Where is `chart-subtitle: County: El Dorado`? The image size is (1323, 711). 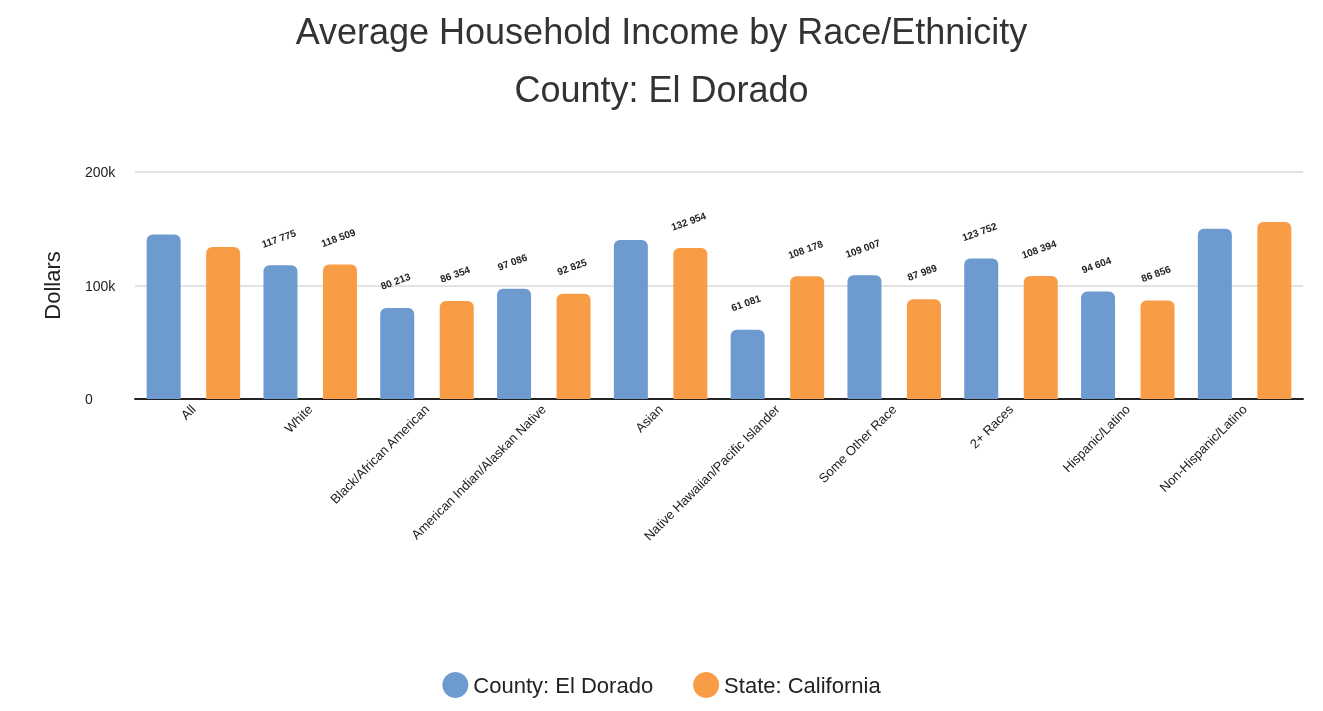
chart-subtitle: County: El Dorado is located at coordinates (661, 89).